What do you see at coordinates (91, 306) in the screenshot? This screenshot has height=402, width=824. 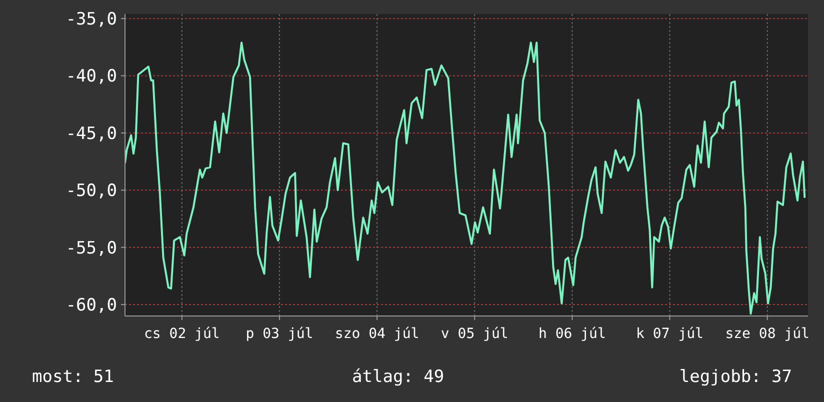 I see `y-tick-label: -60,0` at bounding box center [91, 306].